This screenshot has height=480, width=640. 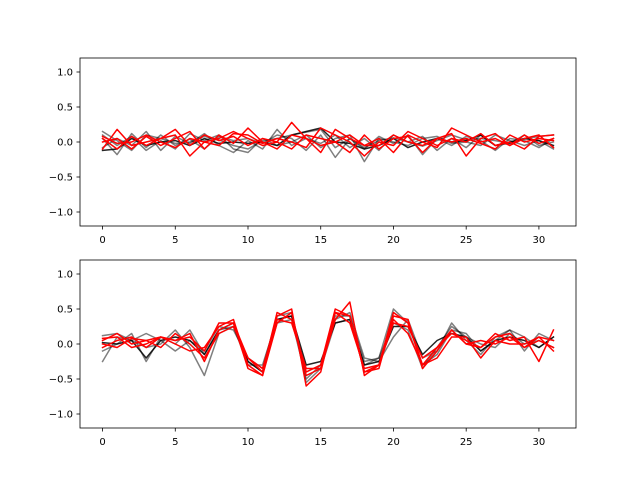 What do you see at coordinates (61, 380) in the screenshot?
I see `subplot-bottom-y-tick-label: −0.5` at bounding box center [61, 380].